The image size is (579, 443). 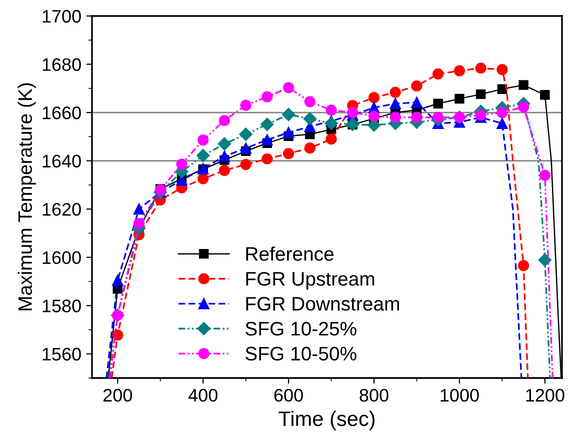 I want to click on x-tick-label: 600, so click(x=288, y=395).